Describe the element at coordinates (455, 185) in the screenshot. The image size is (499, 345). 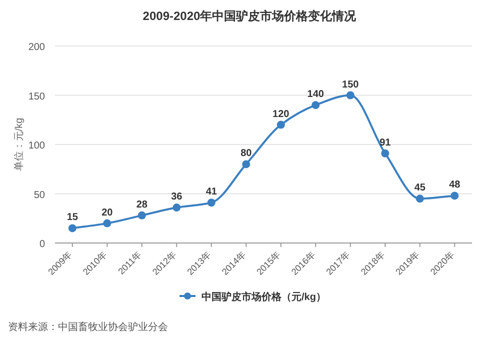
I see `data-label: 48` at that location.